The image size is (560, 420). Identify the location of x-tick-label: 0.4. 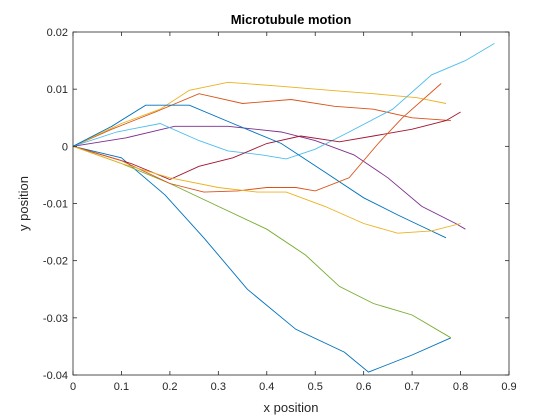
(266, 387).